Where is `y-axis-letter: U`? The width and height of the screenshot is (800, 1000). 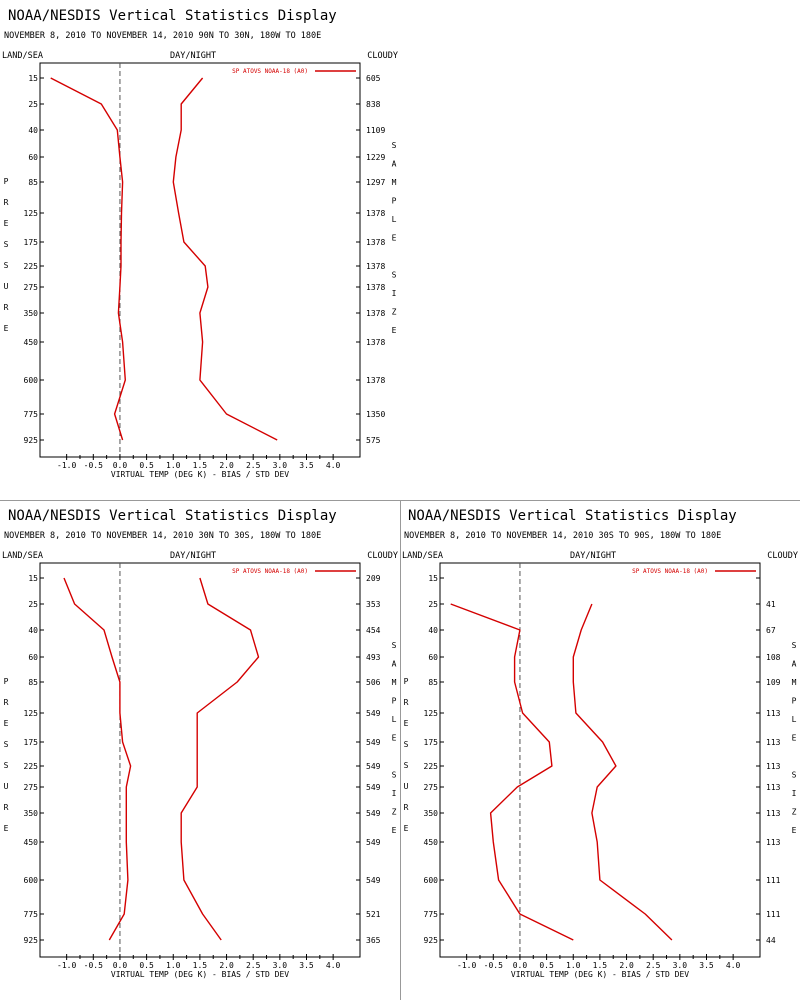 y-axis-letter: U is located at coordinates (6, 786).